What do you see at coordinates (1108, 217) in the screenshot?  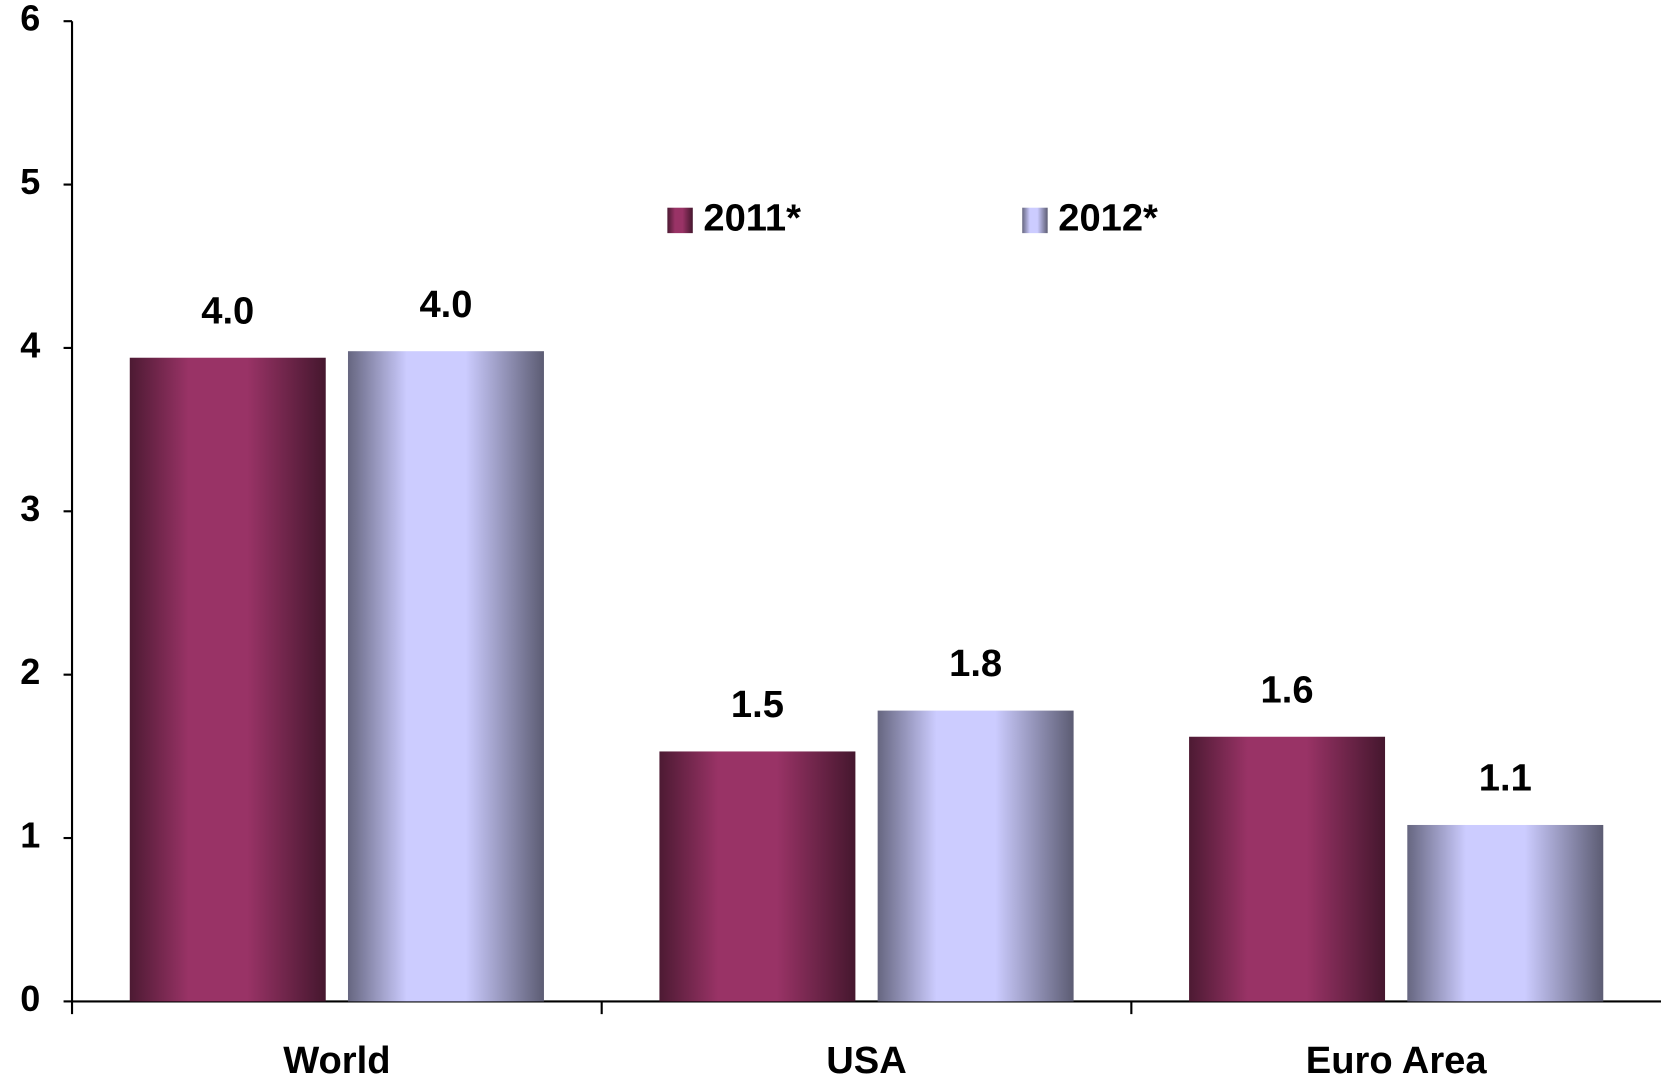 I see `legend-label: 2012*` at bounding box center [1108, 217].